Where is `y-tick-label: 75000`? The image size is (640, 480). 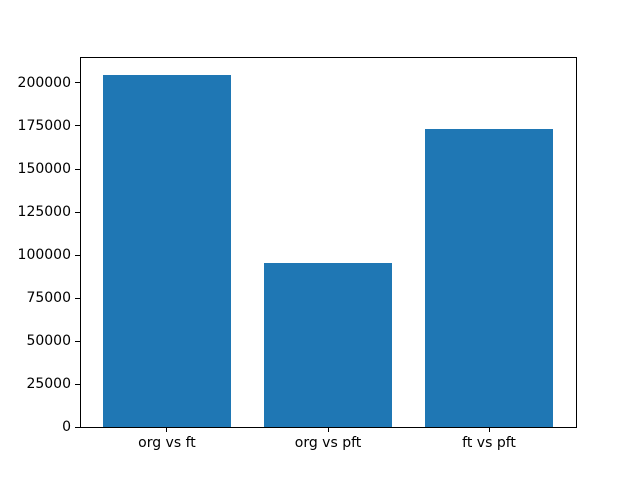 y-tick-label: 75000 is located at coordinates (48, 298).